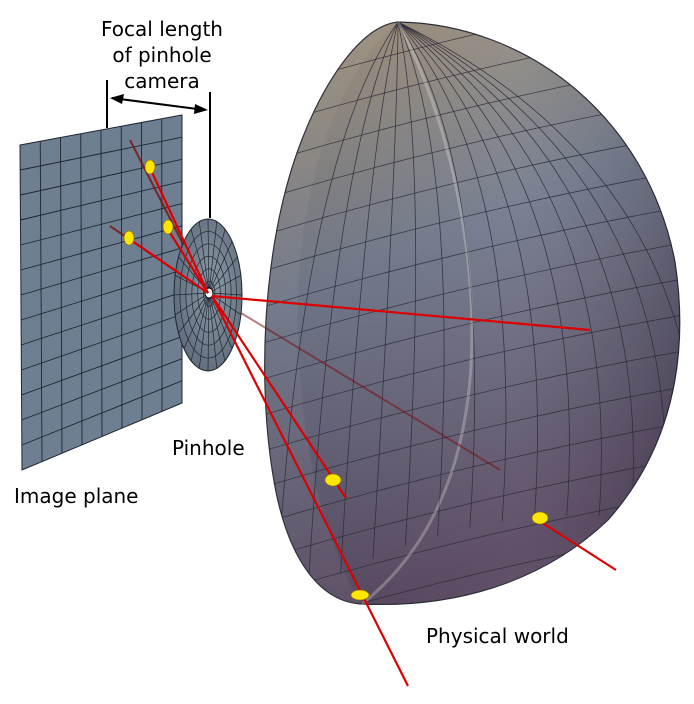  I want to click on image-plane, so click(101, 292).